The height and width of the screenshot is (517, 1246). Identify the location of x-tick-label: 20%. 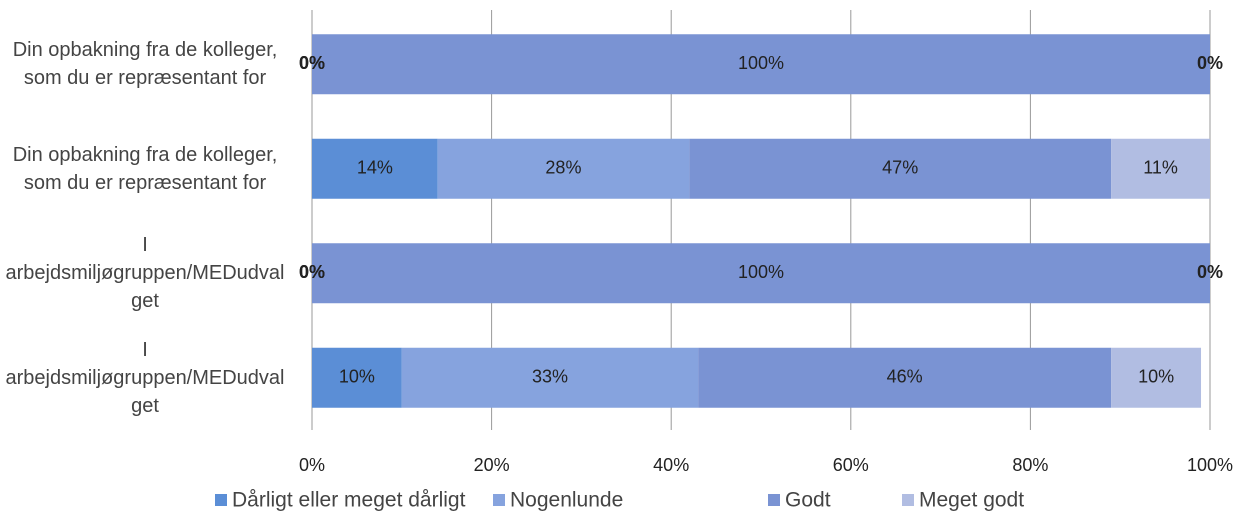
(492, 465).